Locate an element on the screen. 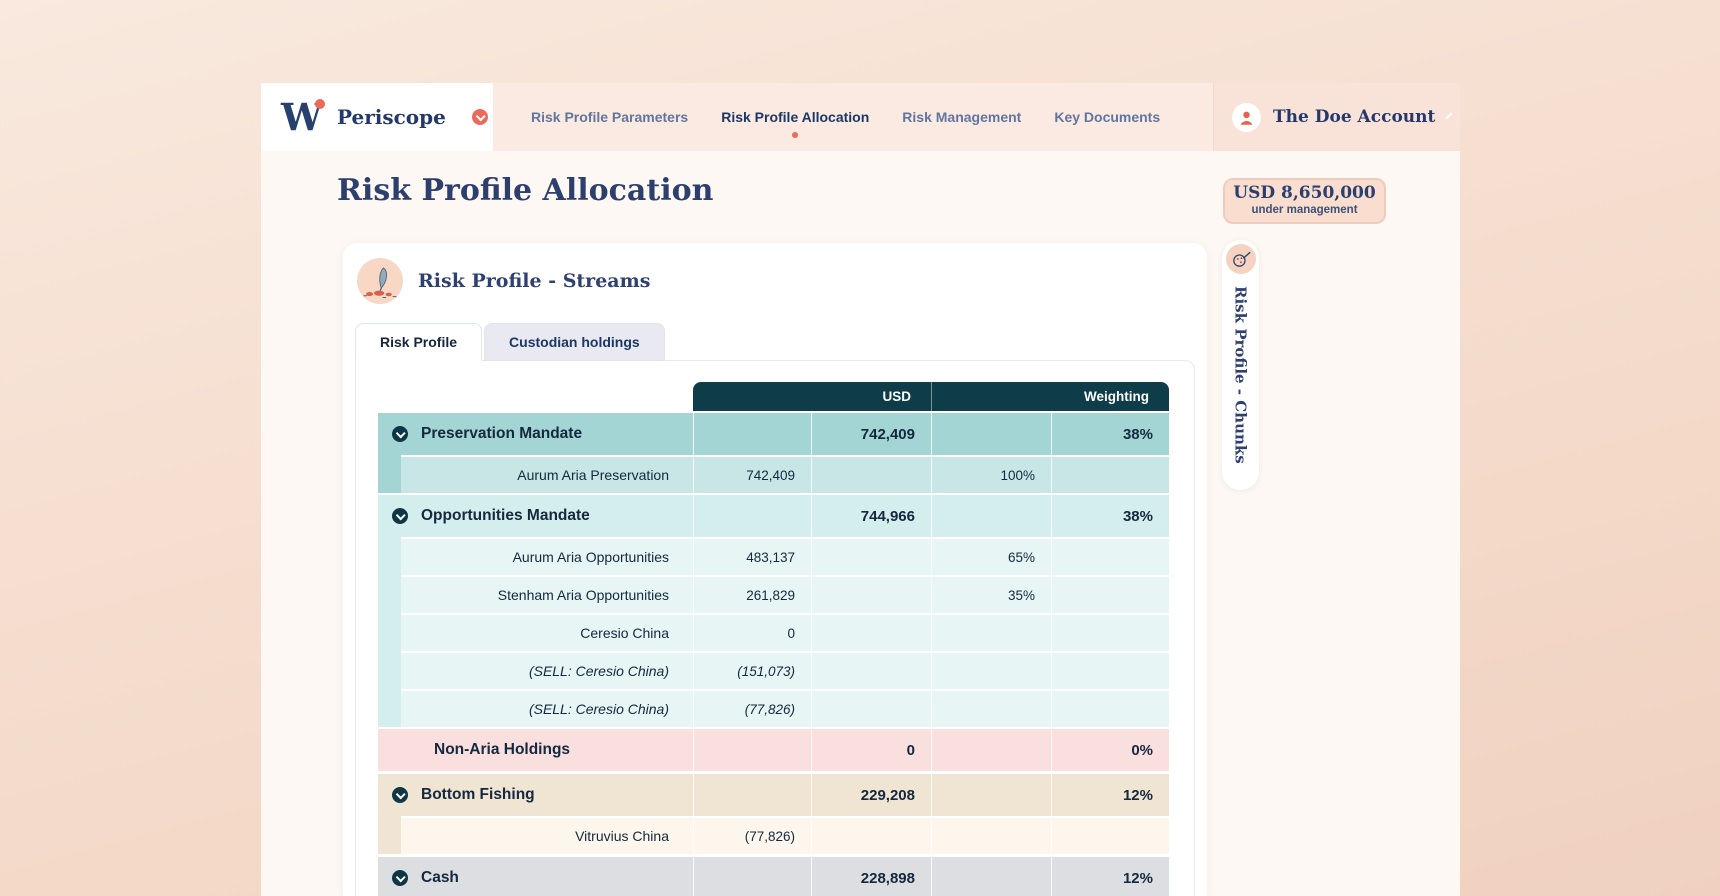 The image size is (1720, 896). nav-item-key-documents: Key Documents is located at coordinates (1107, 117).